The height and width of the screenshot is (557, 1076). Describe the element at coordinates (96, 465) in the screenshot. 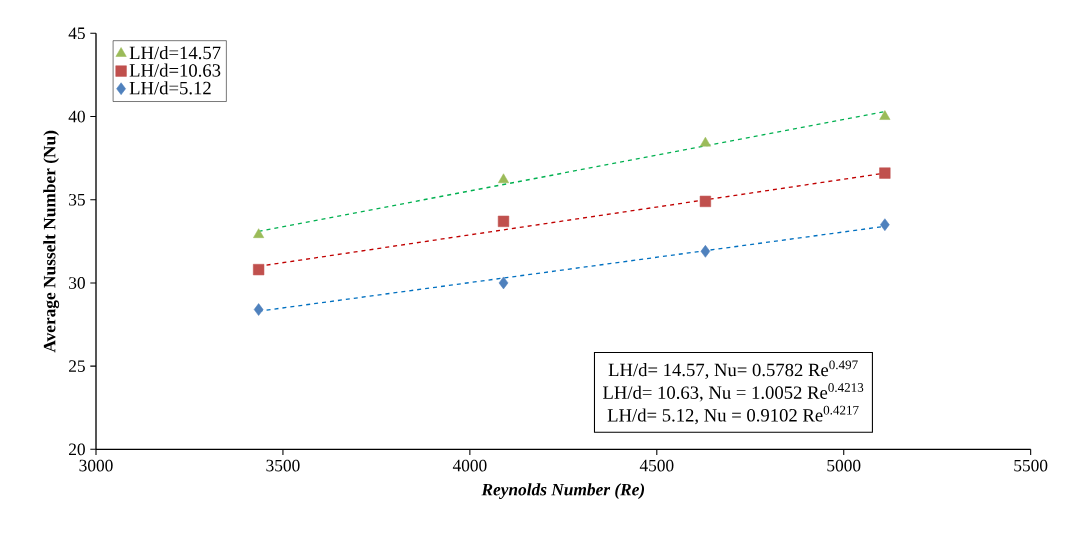

I see `x-tick-label: 3000` at that location.